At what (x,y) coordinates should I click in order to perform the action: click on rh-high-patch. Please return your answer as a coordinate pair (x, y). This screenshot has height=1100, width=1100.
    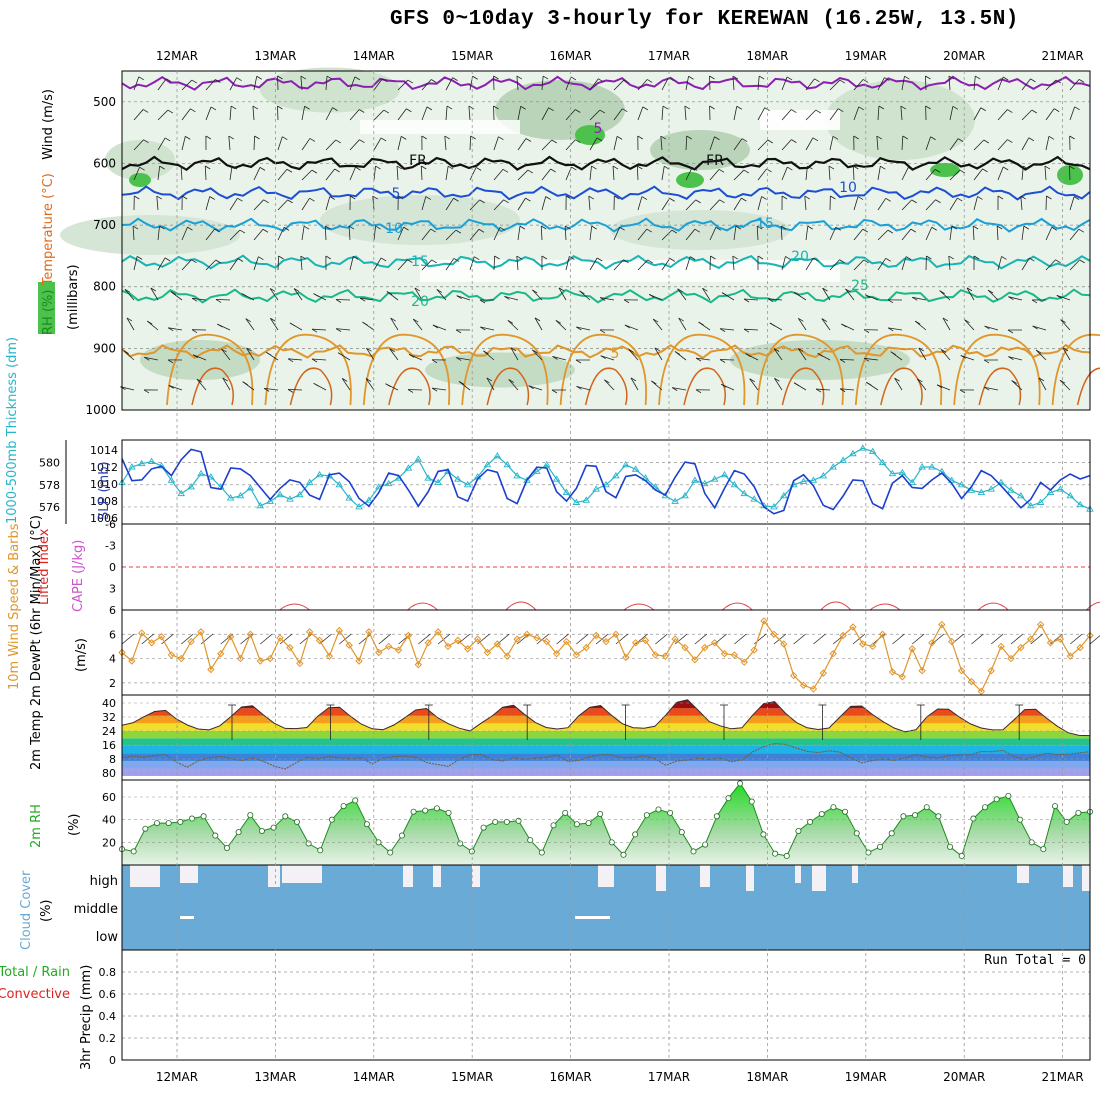
    Looking at the image, I should click on (690, 180).